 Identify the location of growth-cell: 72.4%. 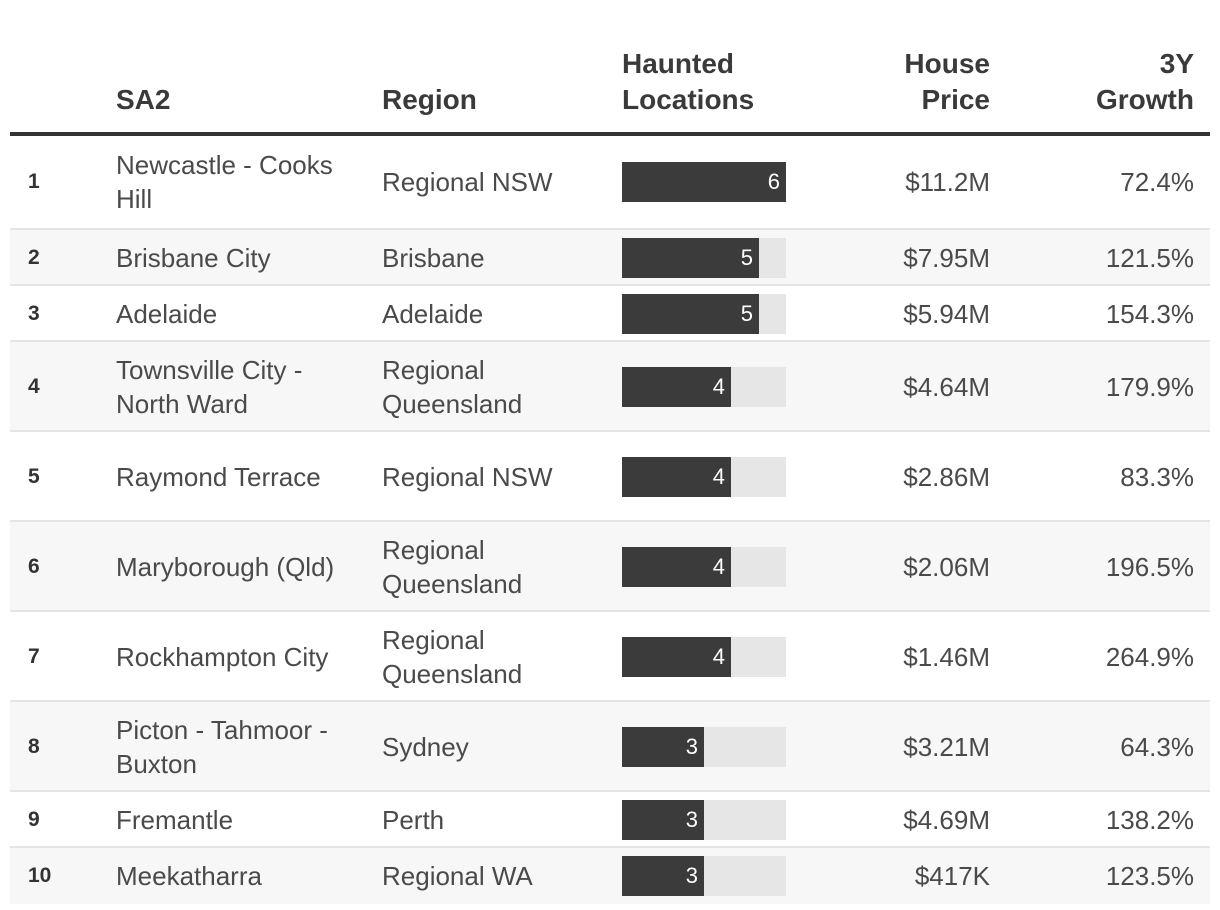
(1157, 182).